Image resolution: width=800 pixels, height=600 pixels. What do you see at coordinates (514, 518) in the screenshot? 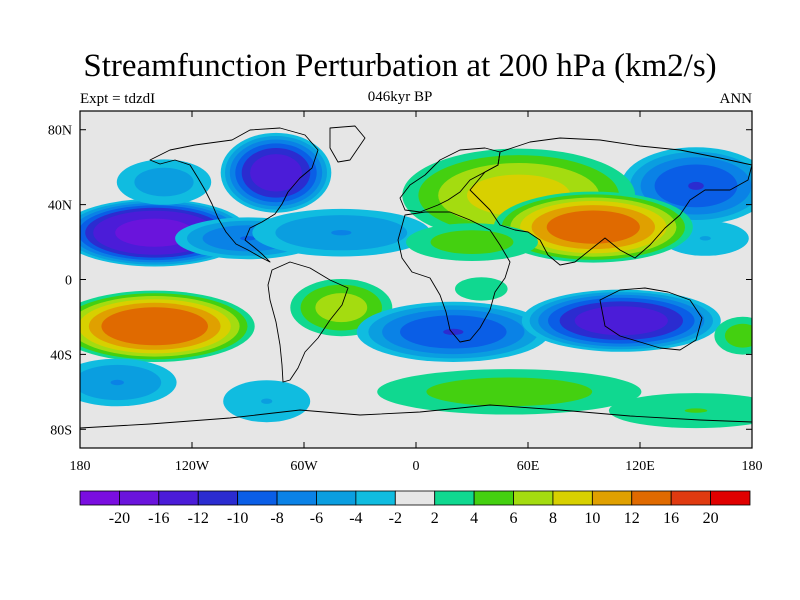
I see `colorbar-label: 6` at bounding box center [514, 518].